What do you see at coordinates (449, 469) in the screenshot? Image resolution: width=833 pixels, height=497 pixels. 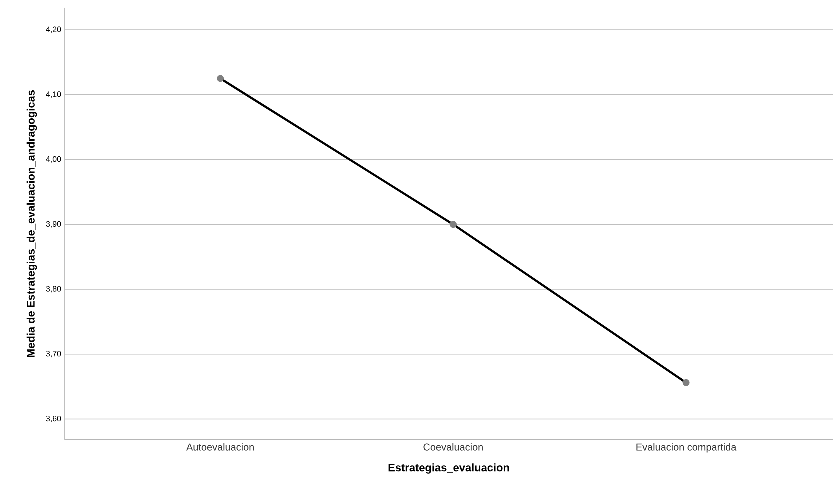 I see `x-axis-title: Estrategias_evaluacion` at bounding box center [449, 469].